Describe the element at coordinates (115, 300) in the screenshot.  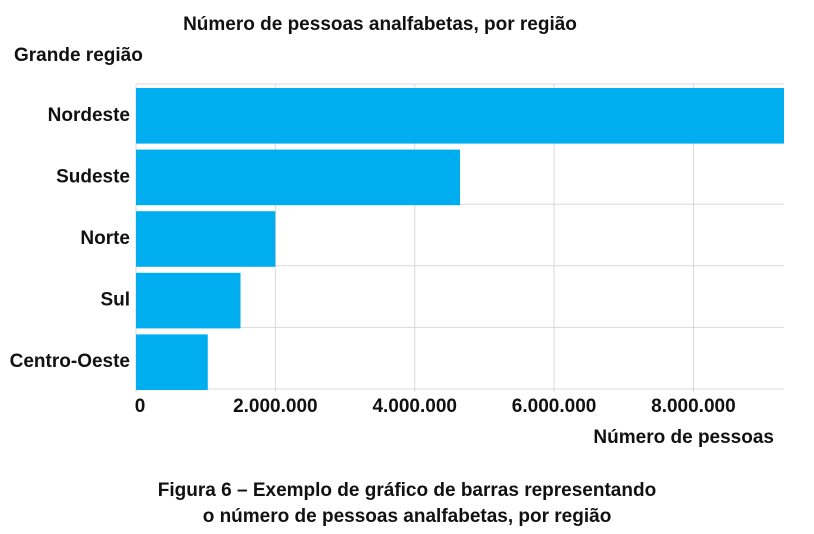
I see `category-label: Sul` at that location.